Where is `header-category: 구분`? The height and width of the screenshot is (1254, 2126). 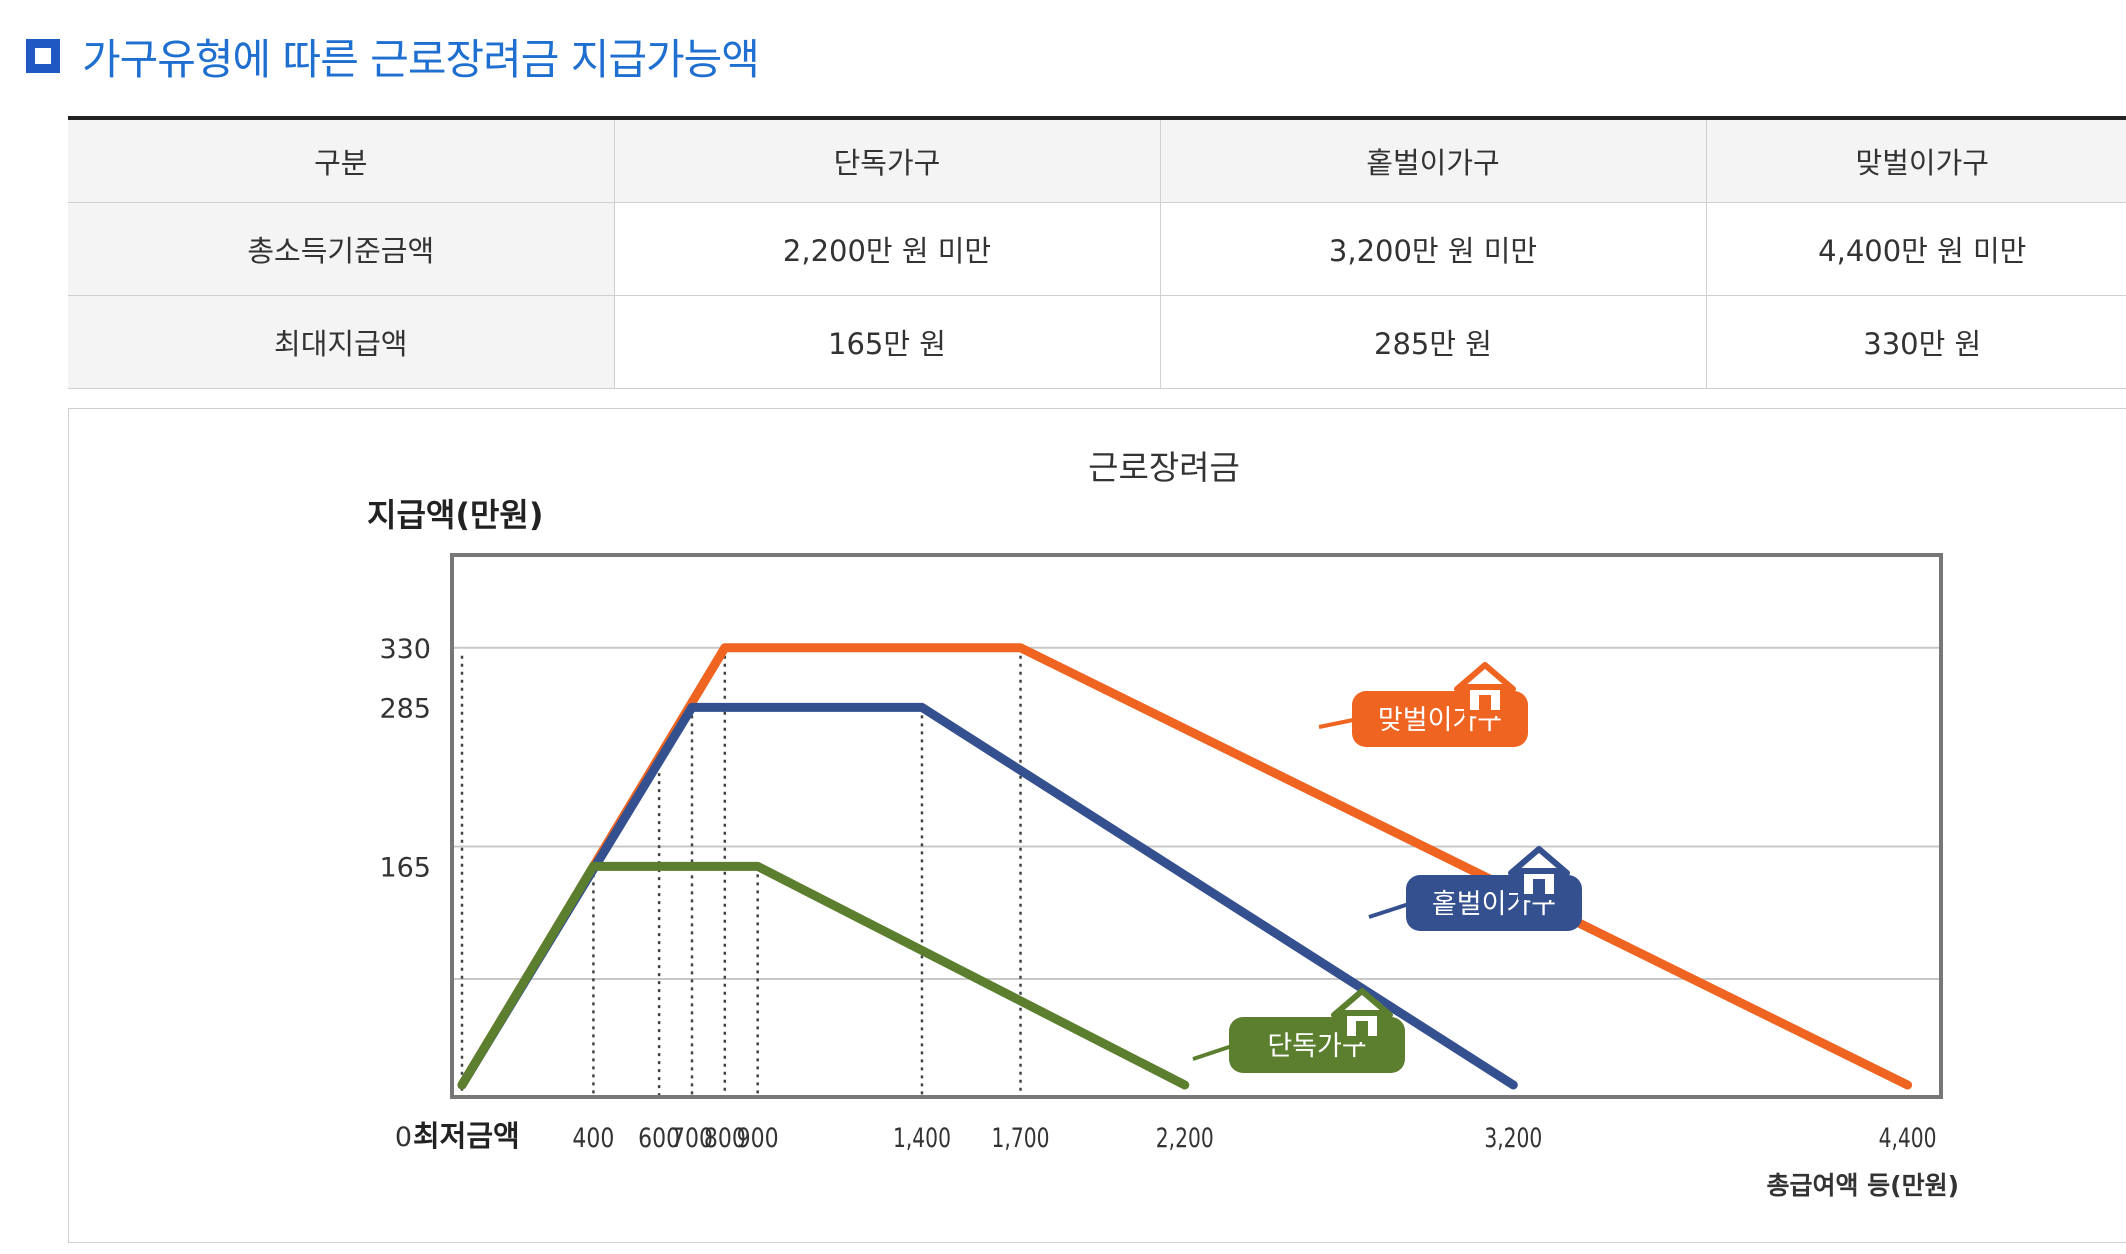
header-category: 구분 is located at coordinates (341, 159).